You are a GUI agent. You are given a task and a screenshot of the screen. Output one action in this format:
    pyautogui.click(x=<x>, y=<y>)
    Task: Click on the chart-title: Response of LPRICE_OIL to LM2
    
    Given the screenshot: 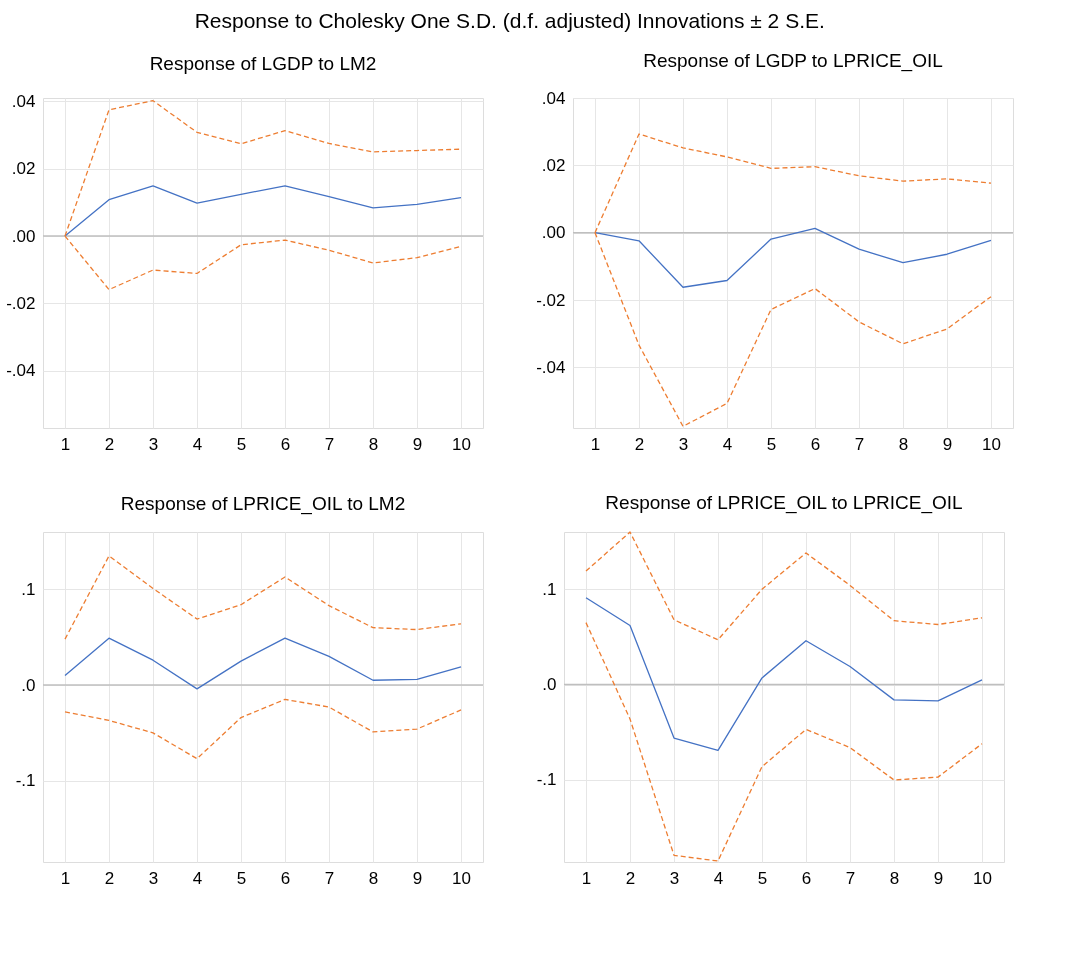 What is the action you would take?
    pyautogui.click(x=263, y=504)
    